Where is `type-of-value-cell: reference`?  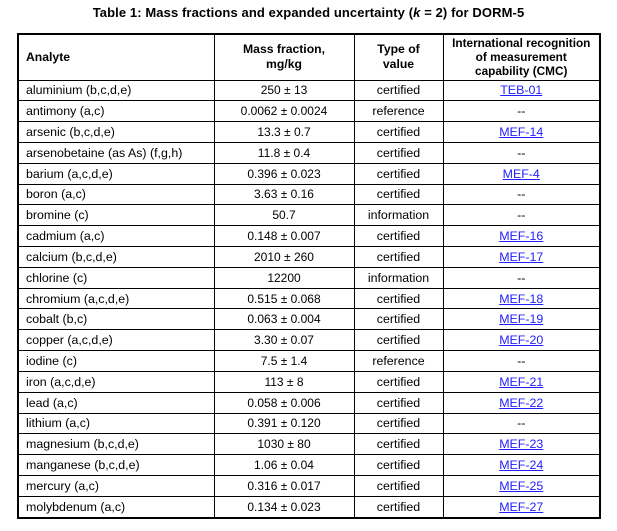
type-of-value-cell: reference is located at coordinates (398, 111).